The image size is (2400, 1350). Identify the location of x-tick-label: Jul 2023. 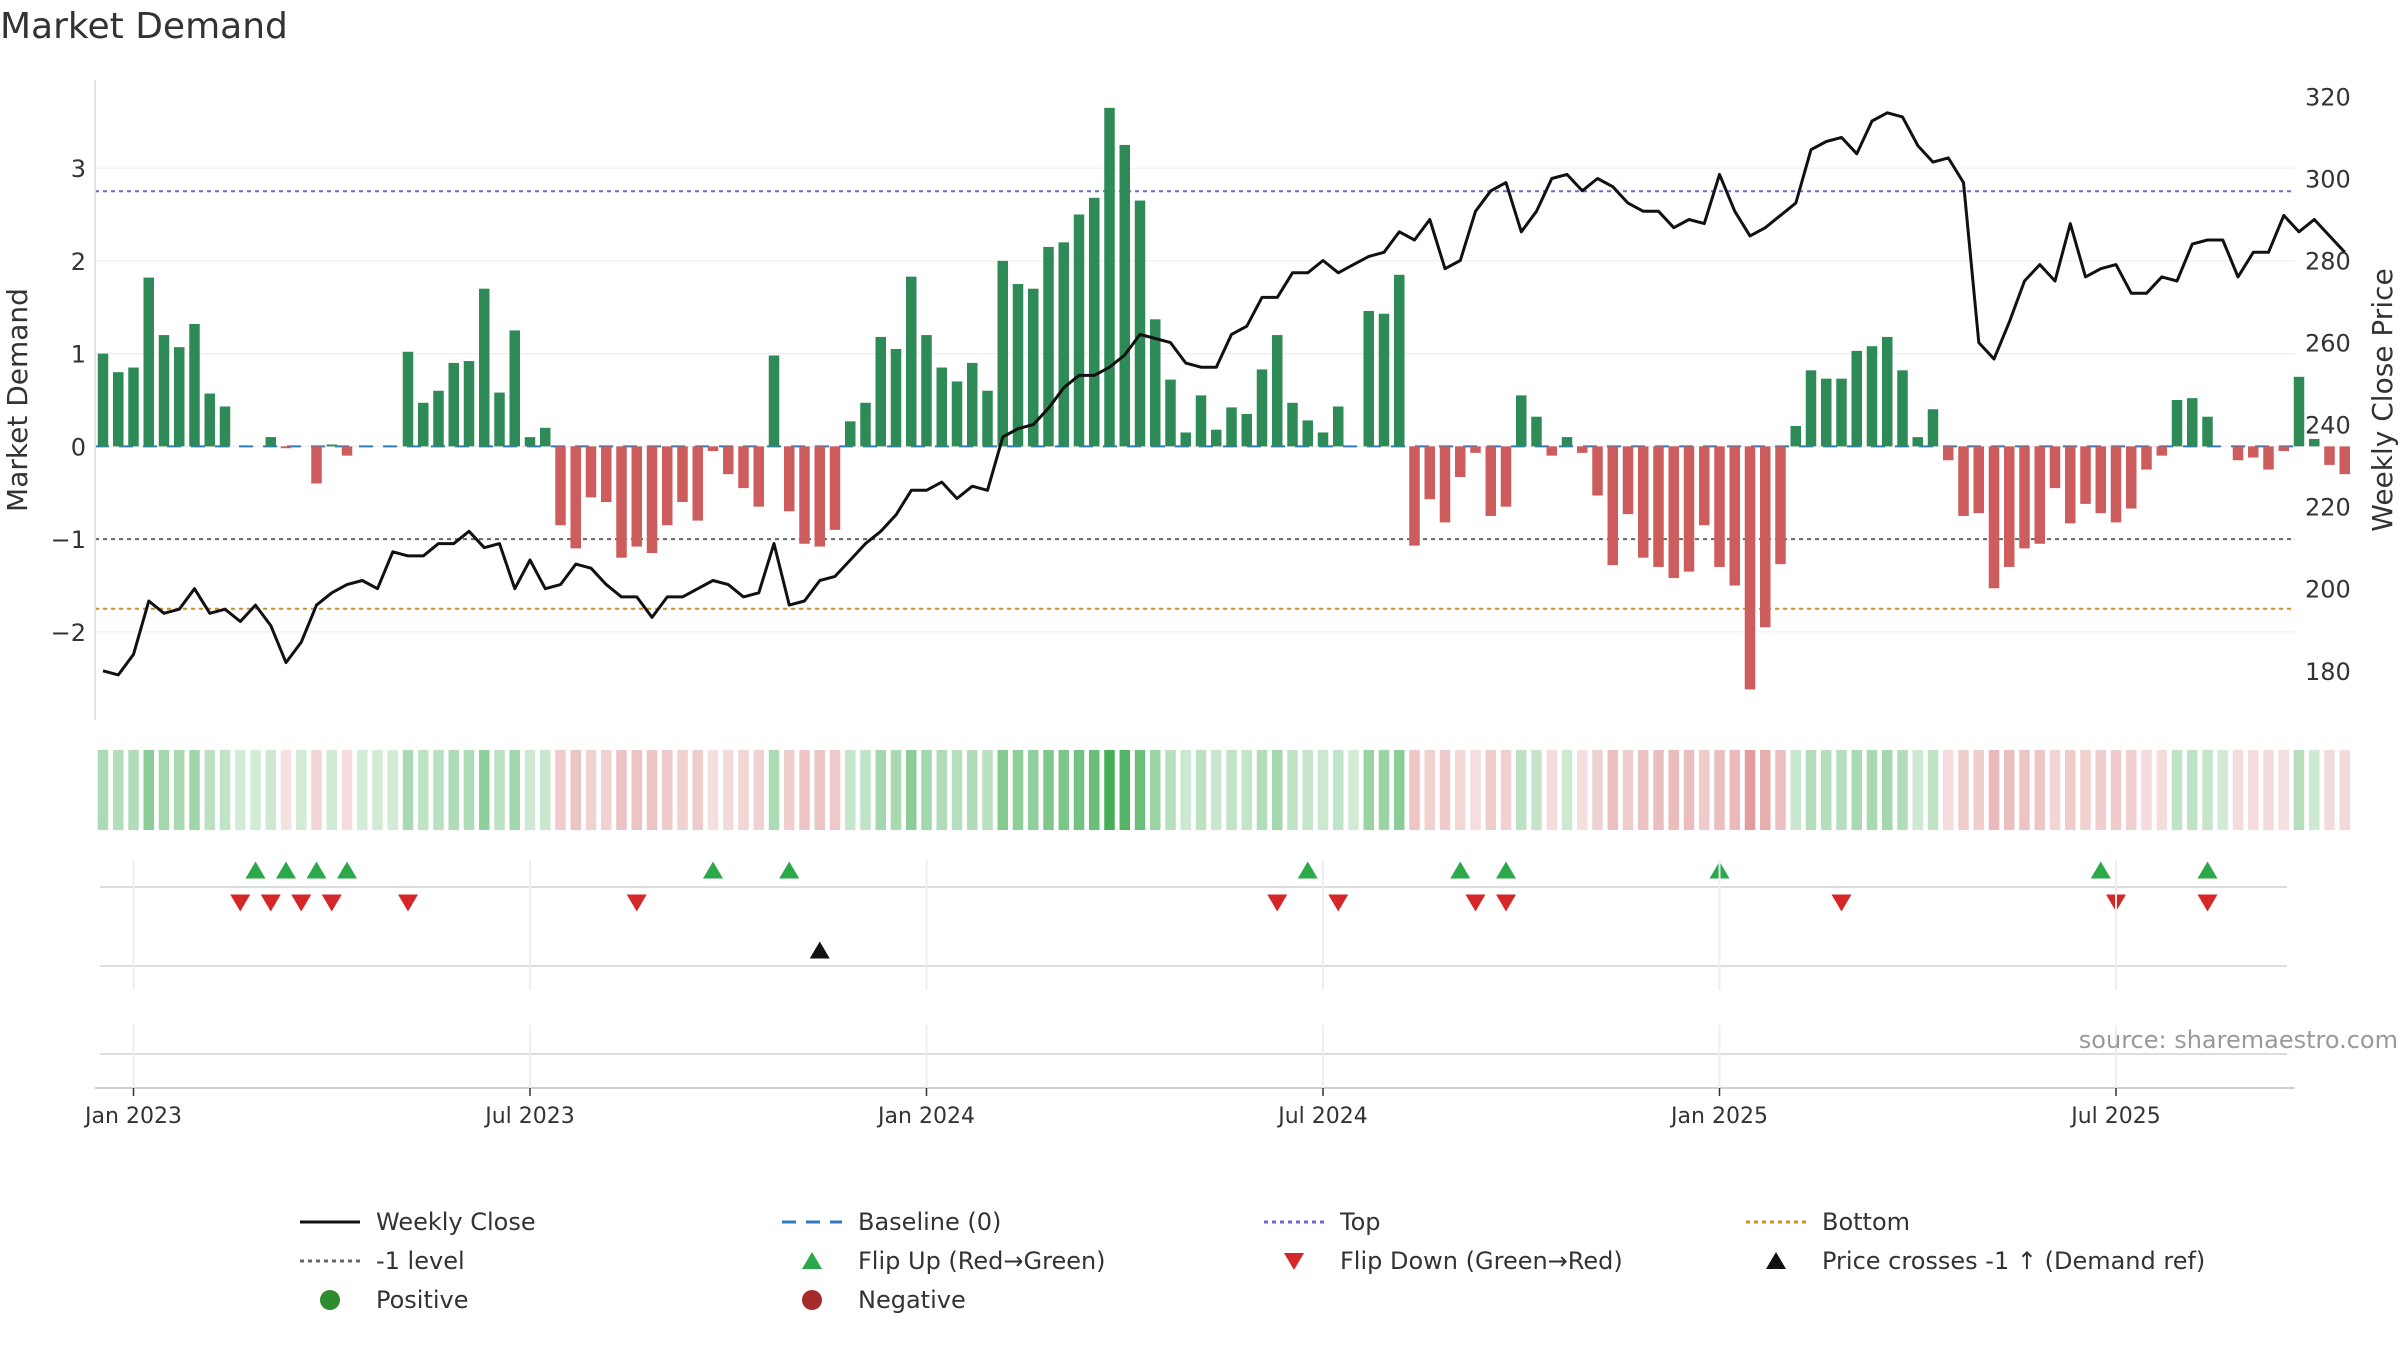
(529, 1116).